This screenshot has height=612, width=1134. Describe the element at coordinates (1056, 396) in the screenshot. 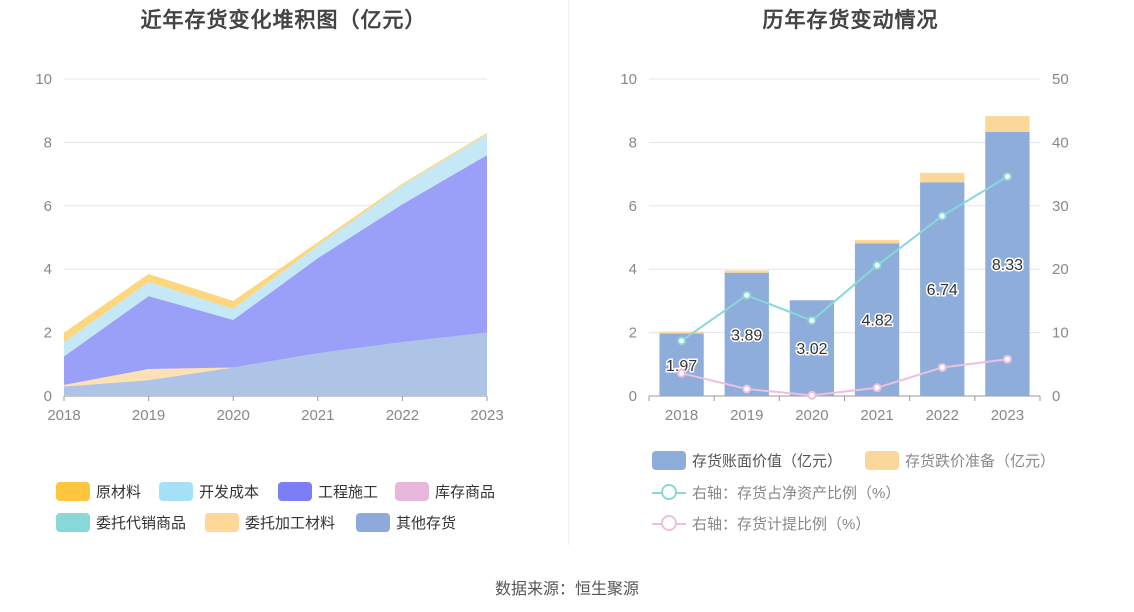

I see `y2-tick-label: 0` at that location.